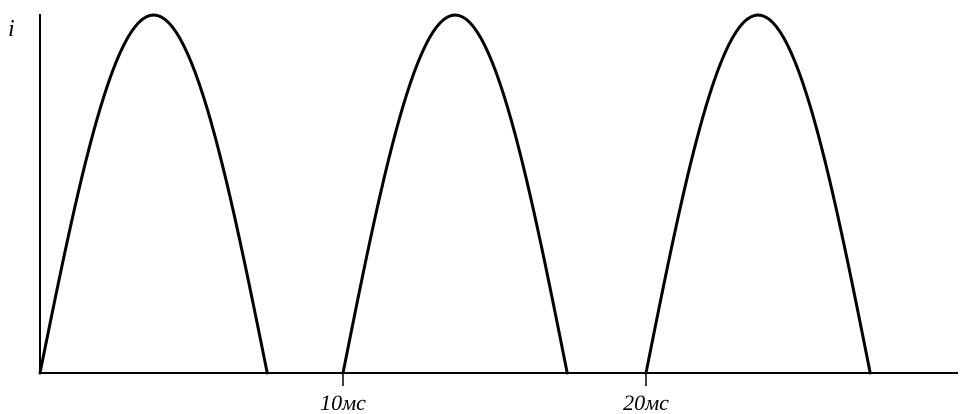  Describe the element at coordinates (343, 402) in the screenshot. I see `x-tick-label-1: 10мс` at that location.